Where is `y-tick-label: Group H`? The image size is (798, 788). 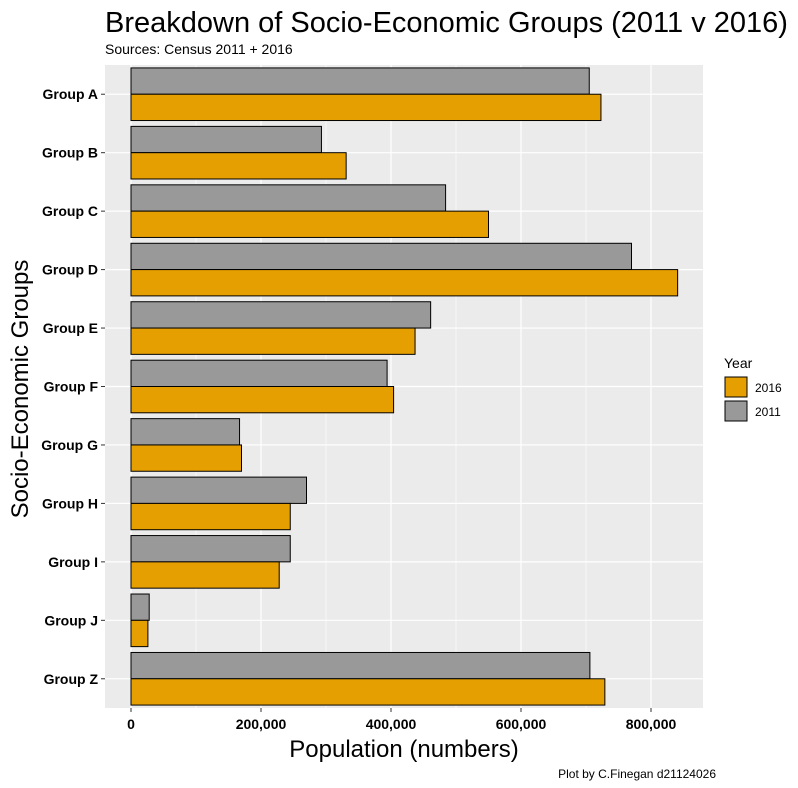
y-tick-label: Group H is located at coordinates (70, 503).